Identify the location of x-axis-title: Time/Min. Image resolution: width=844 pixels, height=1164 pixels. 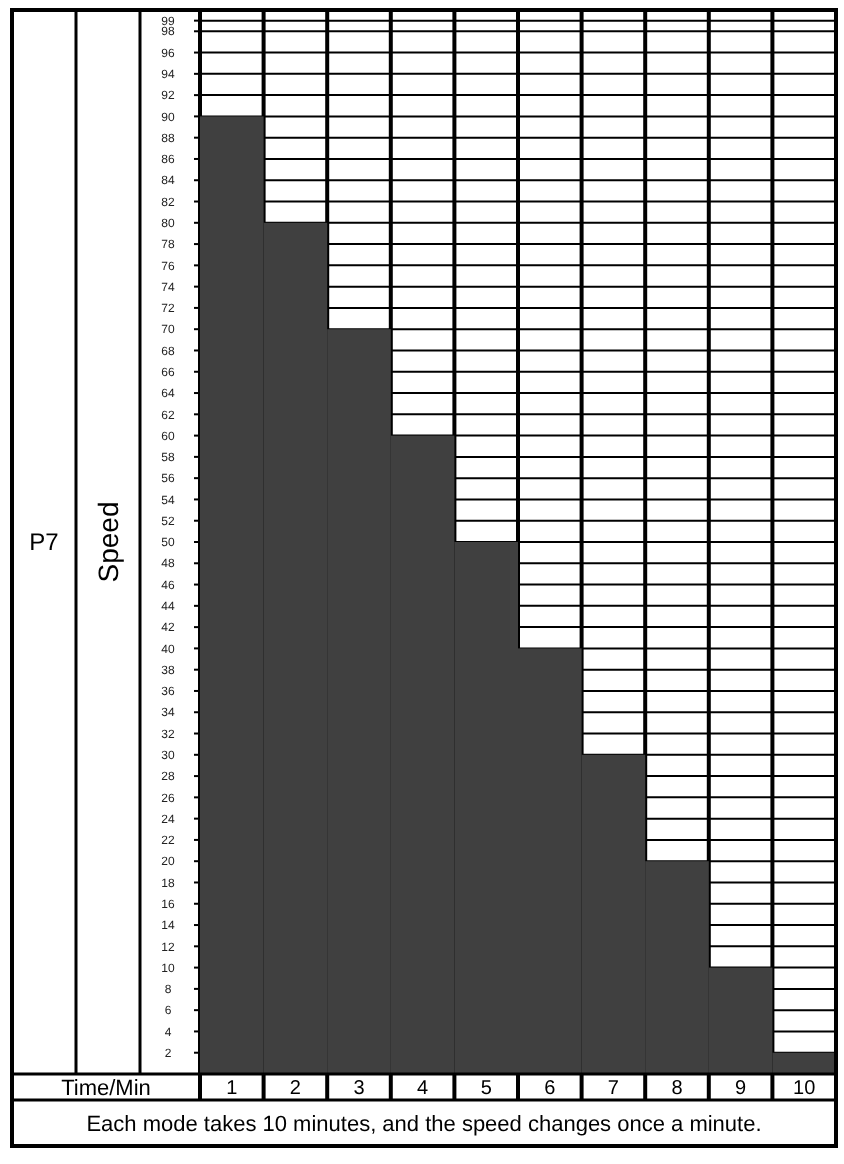
(106, 1088).